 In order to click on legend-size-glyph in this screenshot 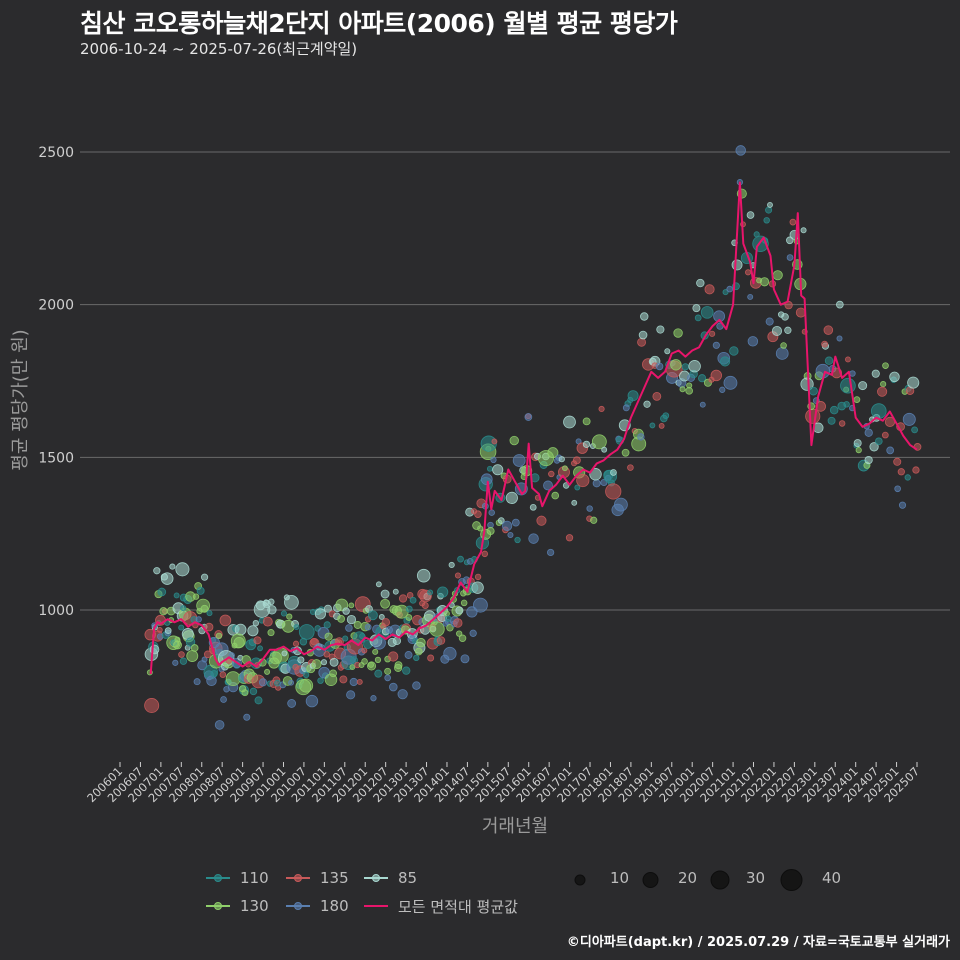, I will do `click(720, 880)`.